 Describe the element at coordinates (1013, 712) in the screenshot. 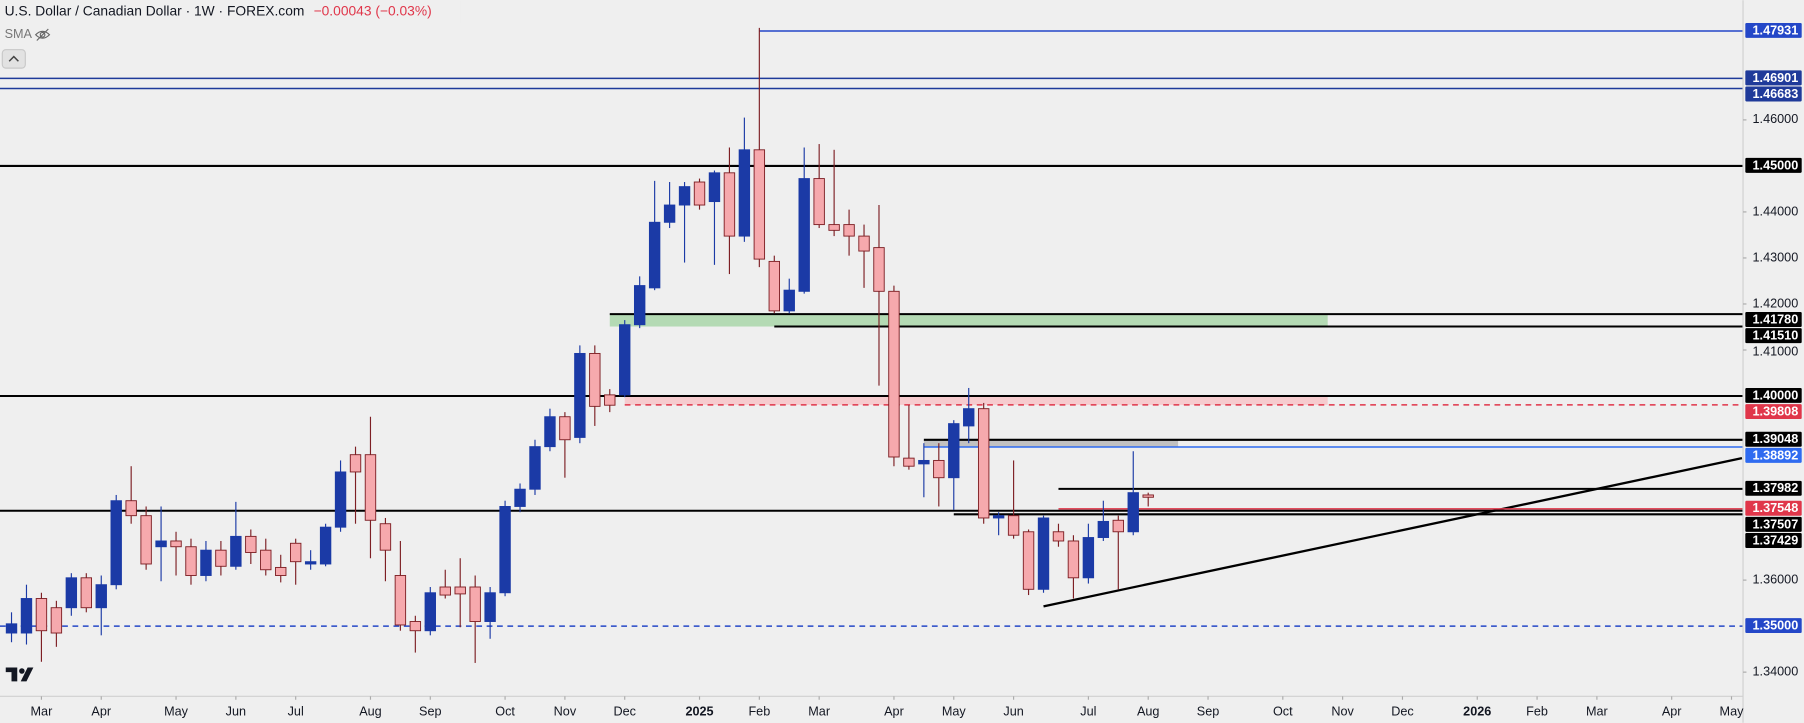

I see `x-tick-label: Jun` at that location.